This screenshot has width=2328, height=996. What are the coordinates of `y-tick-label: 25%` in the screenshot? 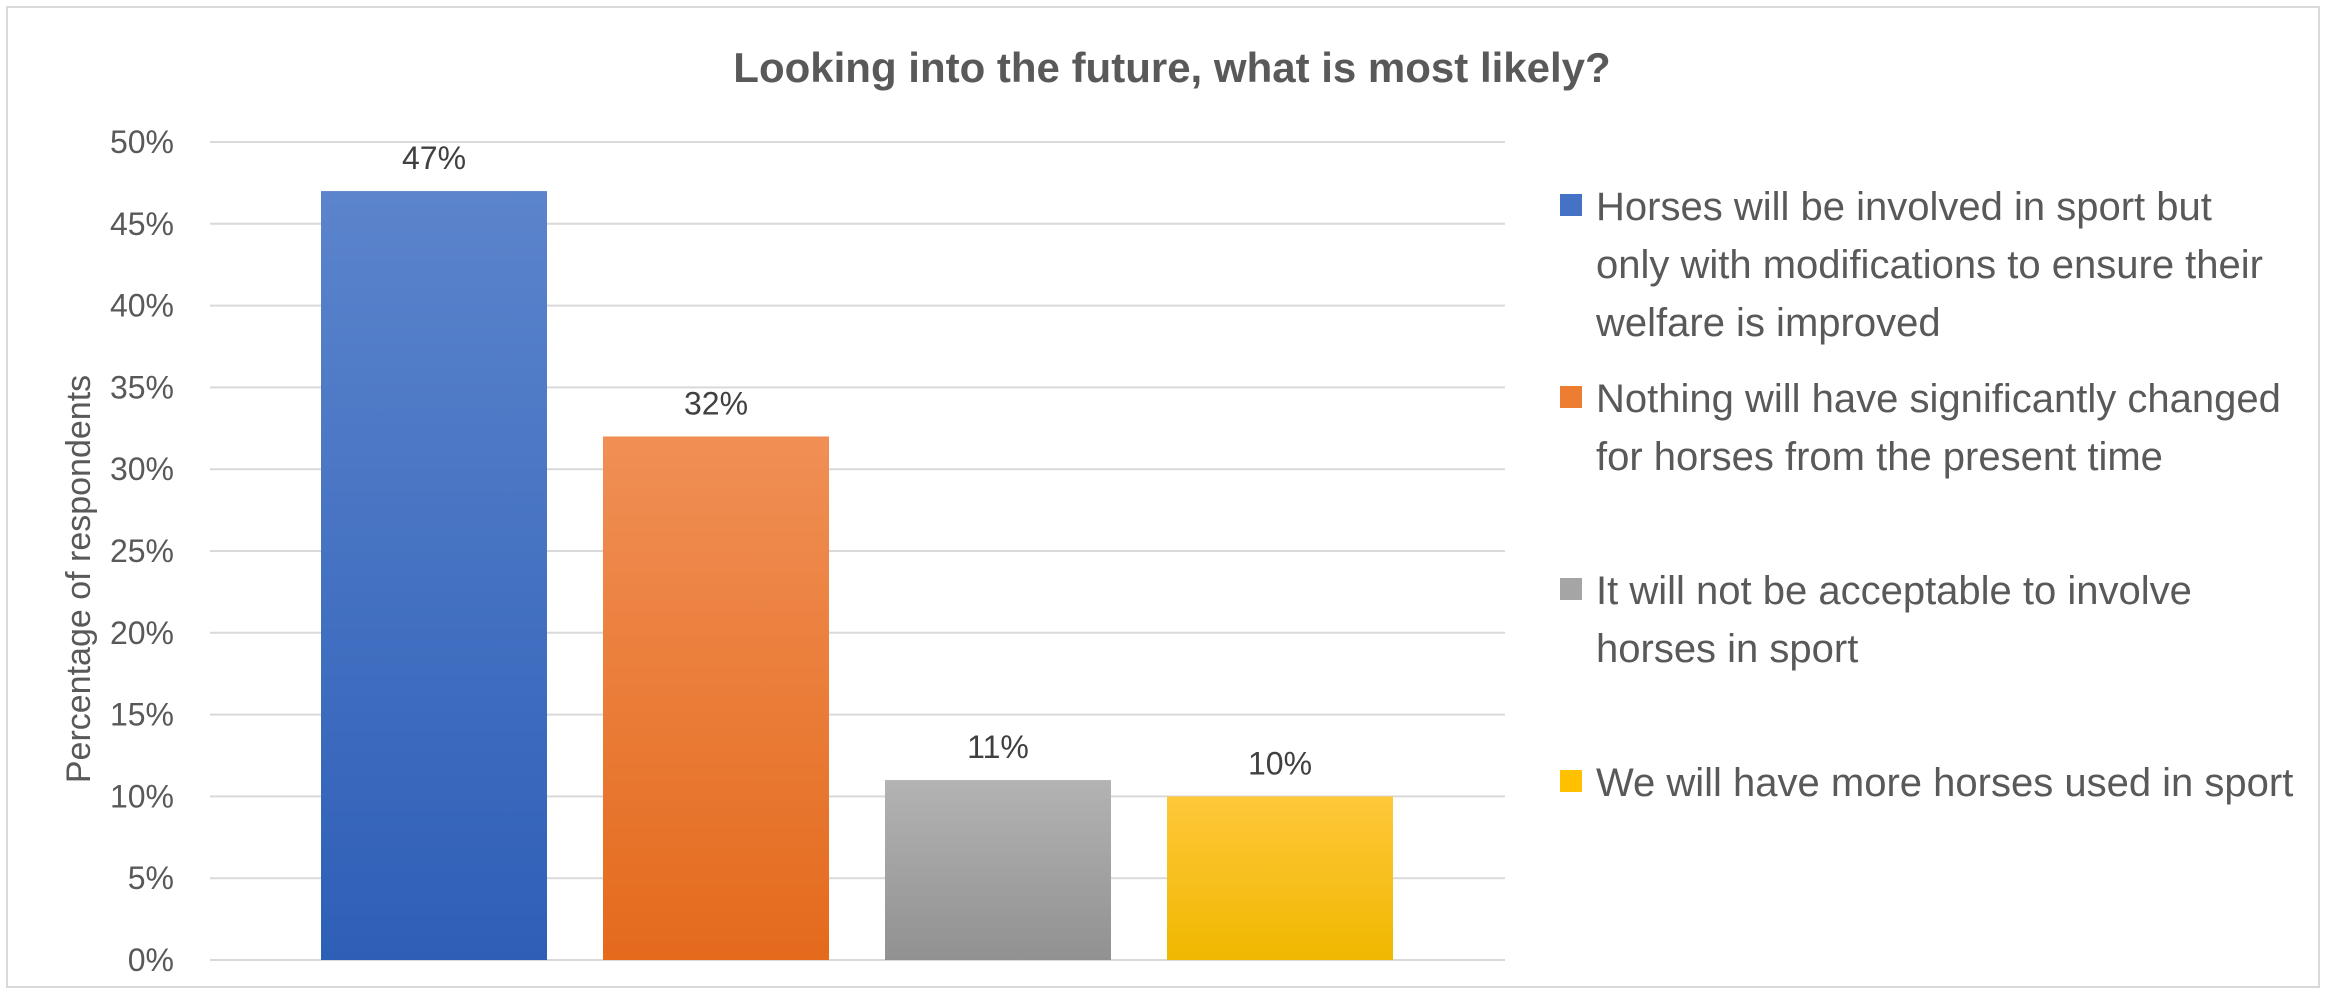 It's located at (142, 551).